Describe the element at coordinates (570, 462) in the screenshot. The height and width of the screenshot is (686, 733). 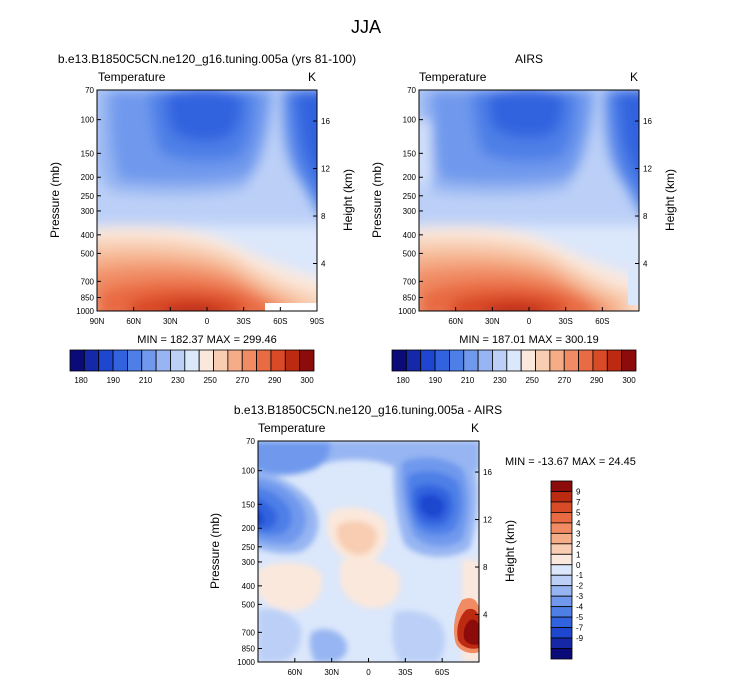
I see `min-max-stats: MIN = -13.67 MAX = 24.45` at that location.